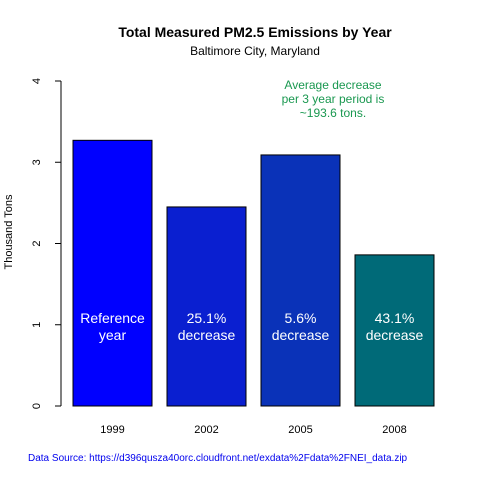  Describe the element at coordinates (37, 406) in the screenshot. I see `y-tick-label: 0` at that location.